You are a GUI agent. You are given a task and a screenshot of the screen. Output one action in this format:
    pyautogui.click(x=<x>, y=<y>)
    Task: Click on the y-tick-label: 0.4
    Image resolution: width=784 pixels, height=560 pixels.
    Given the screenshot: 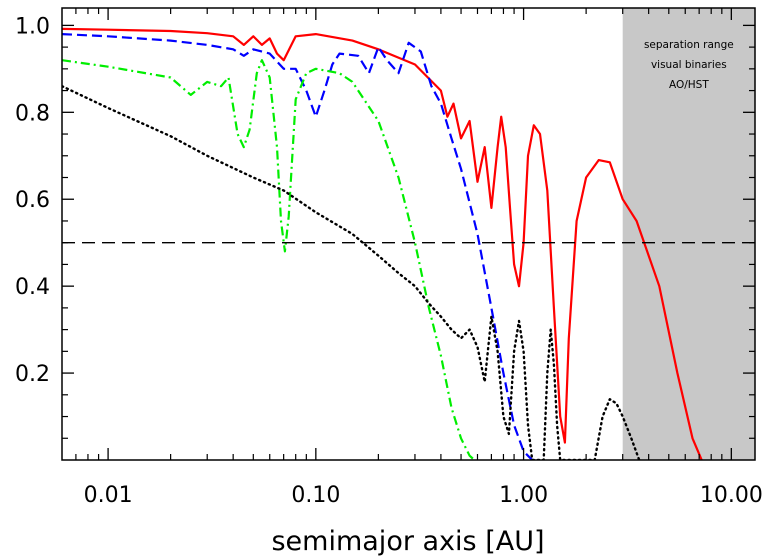 What is the action you would take?
    pyautogui.click(x=32, y=287)
    